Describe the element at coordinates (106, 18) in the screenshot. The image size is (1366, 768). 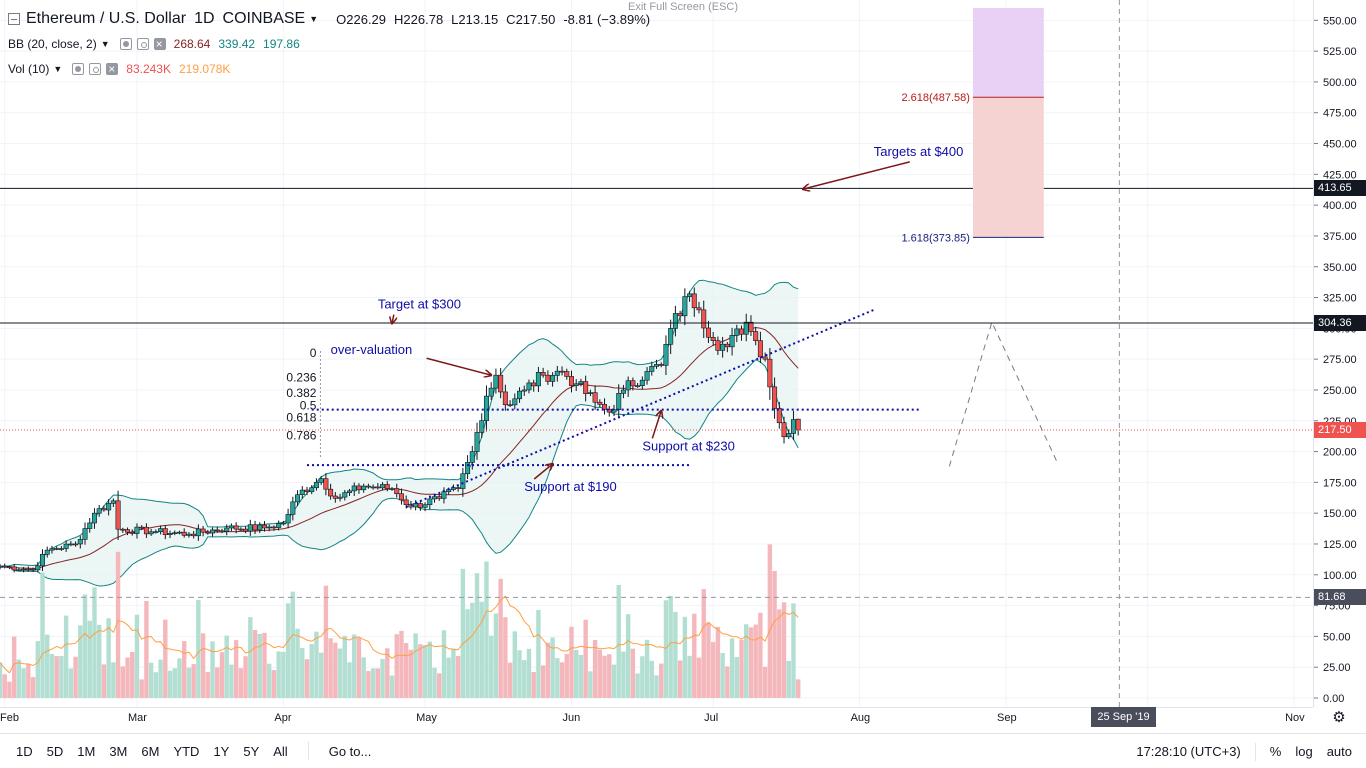
I see `symbol-title: Ethereum / U.S. Dollar` at that location.